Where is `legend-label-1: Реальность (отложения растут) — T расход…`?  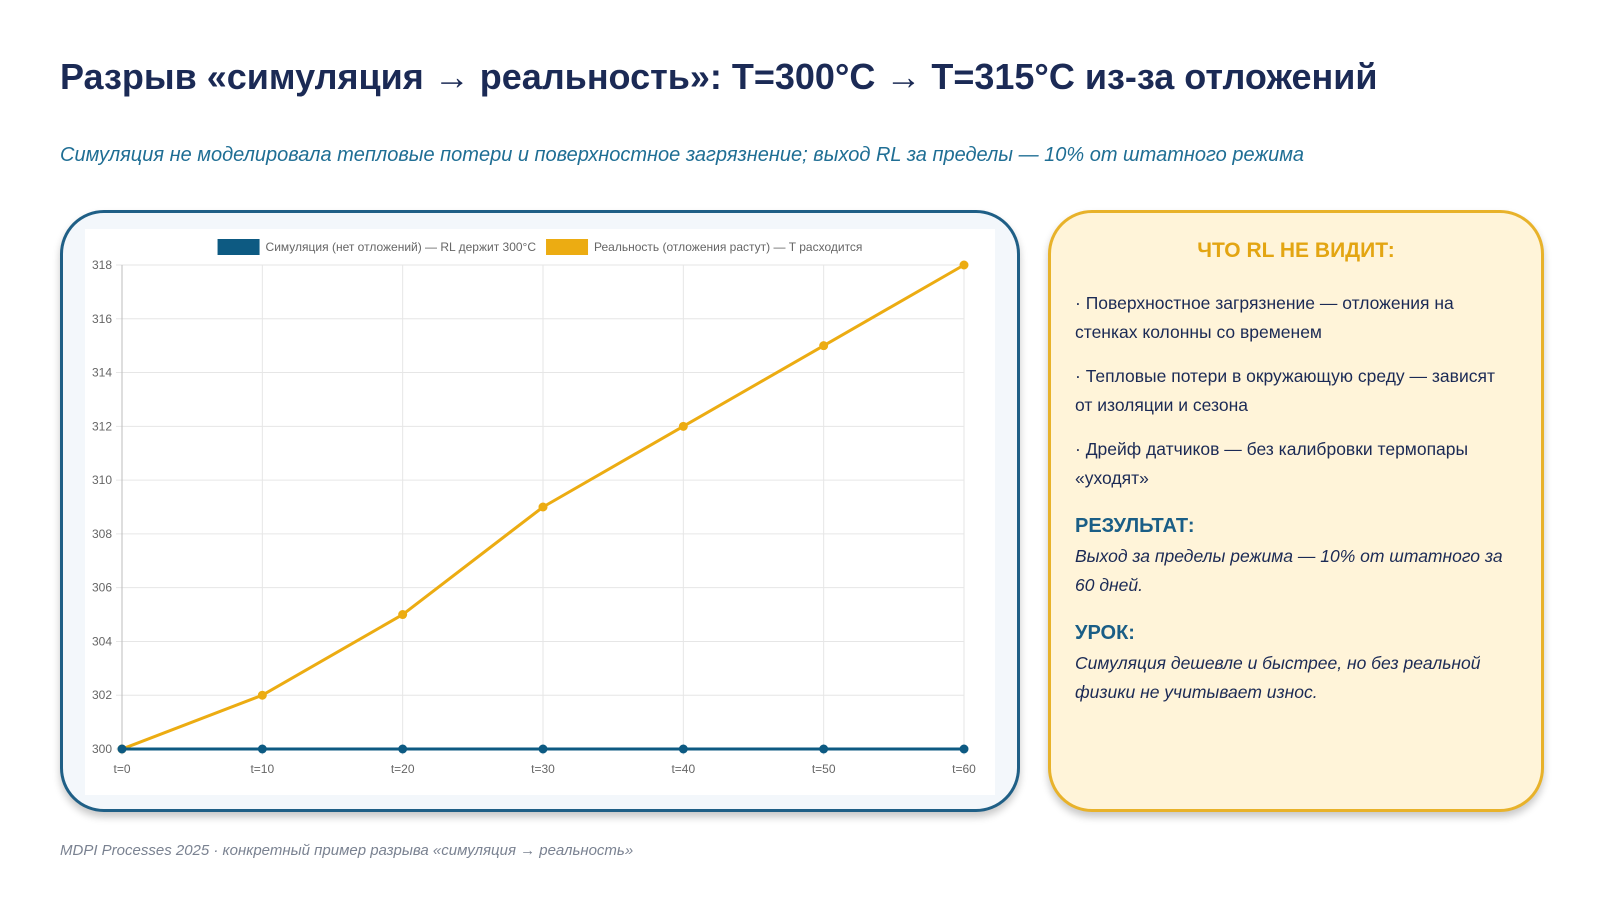
legend-label-1: Реальность (отложения растут) — T расход… is located at coordinates (728, 247).